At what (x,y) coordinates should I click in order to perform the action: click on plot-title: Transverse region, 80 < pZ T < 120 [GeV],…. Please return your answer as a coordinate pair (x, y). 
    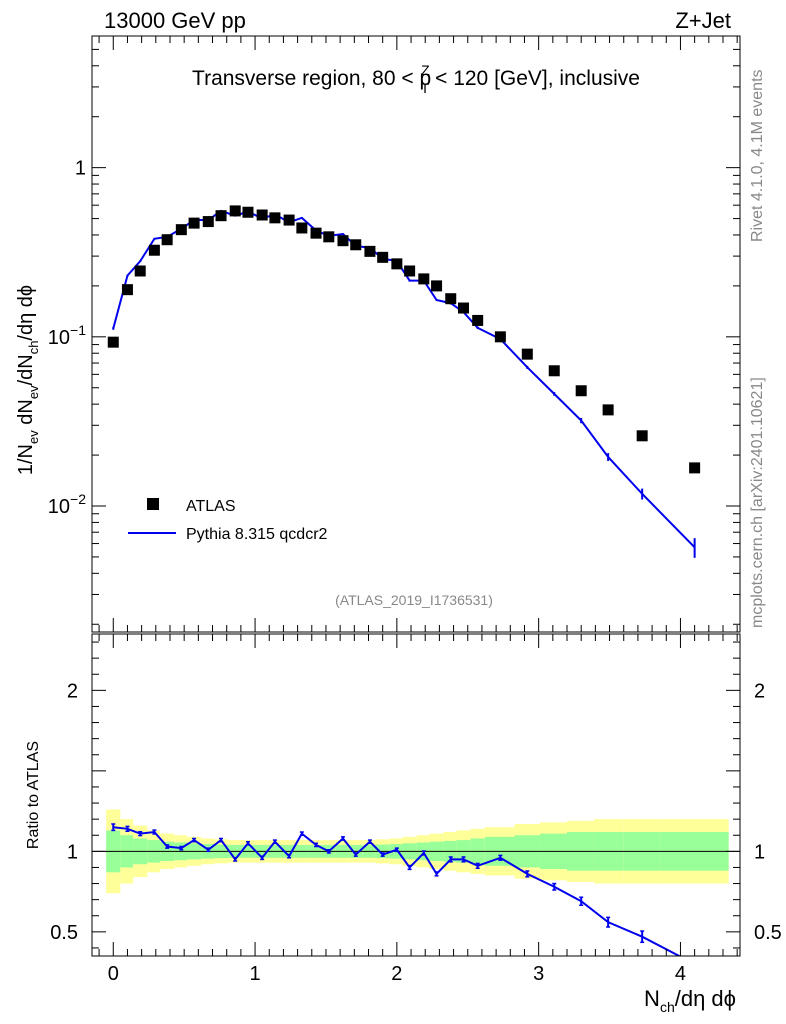
    Looking at the image, I should click on (416, 79).